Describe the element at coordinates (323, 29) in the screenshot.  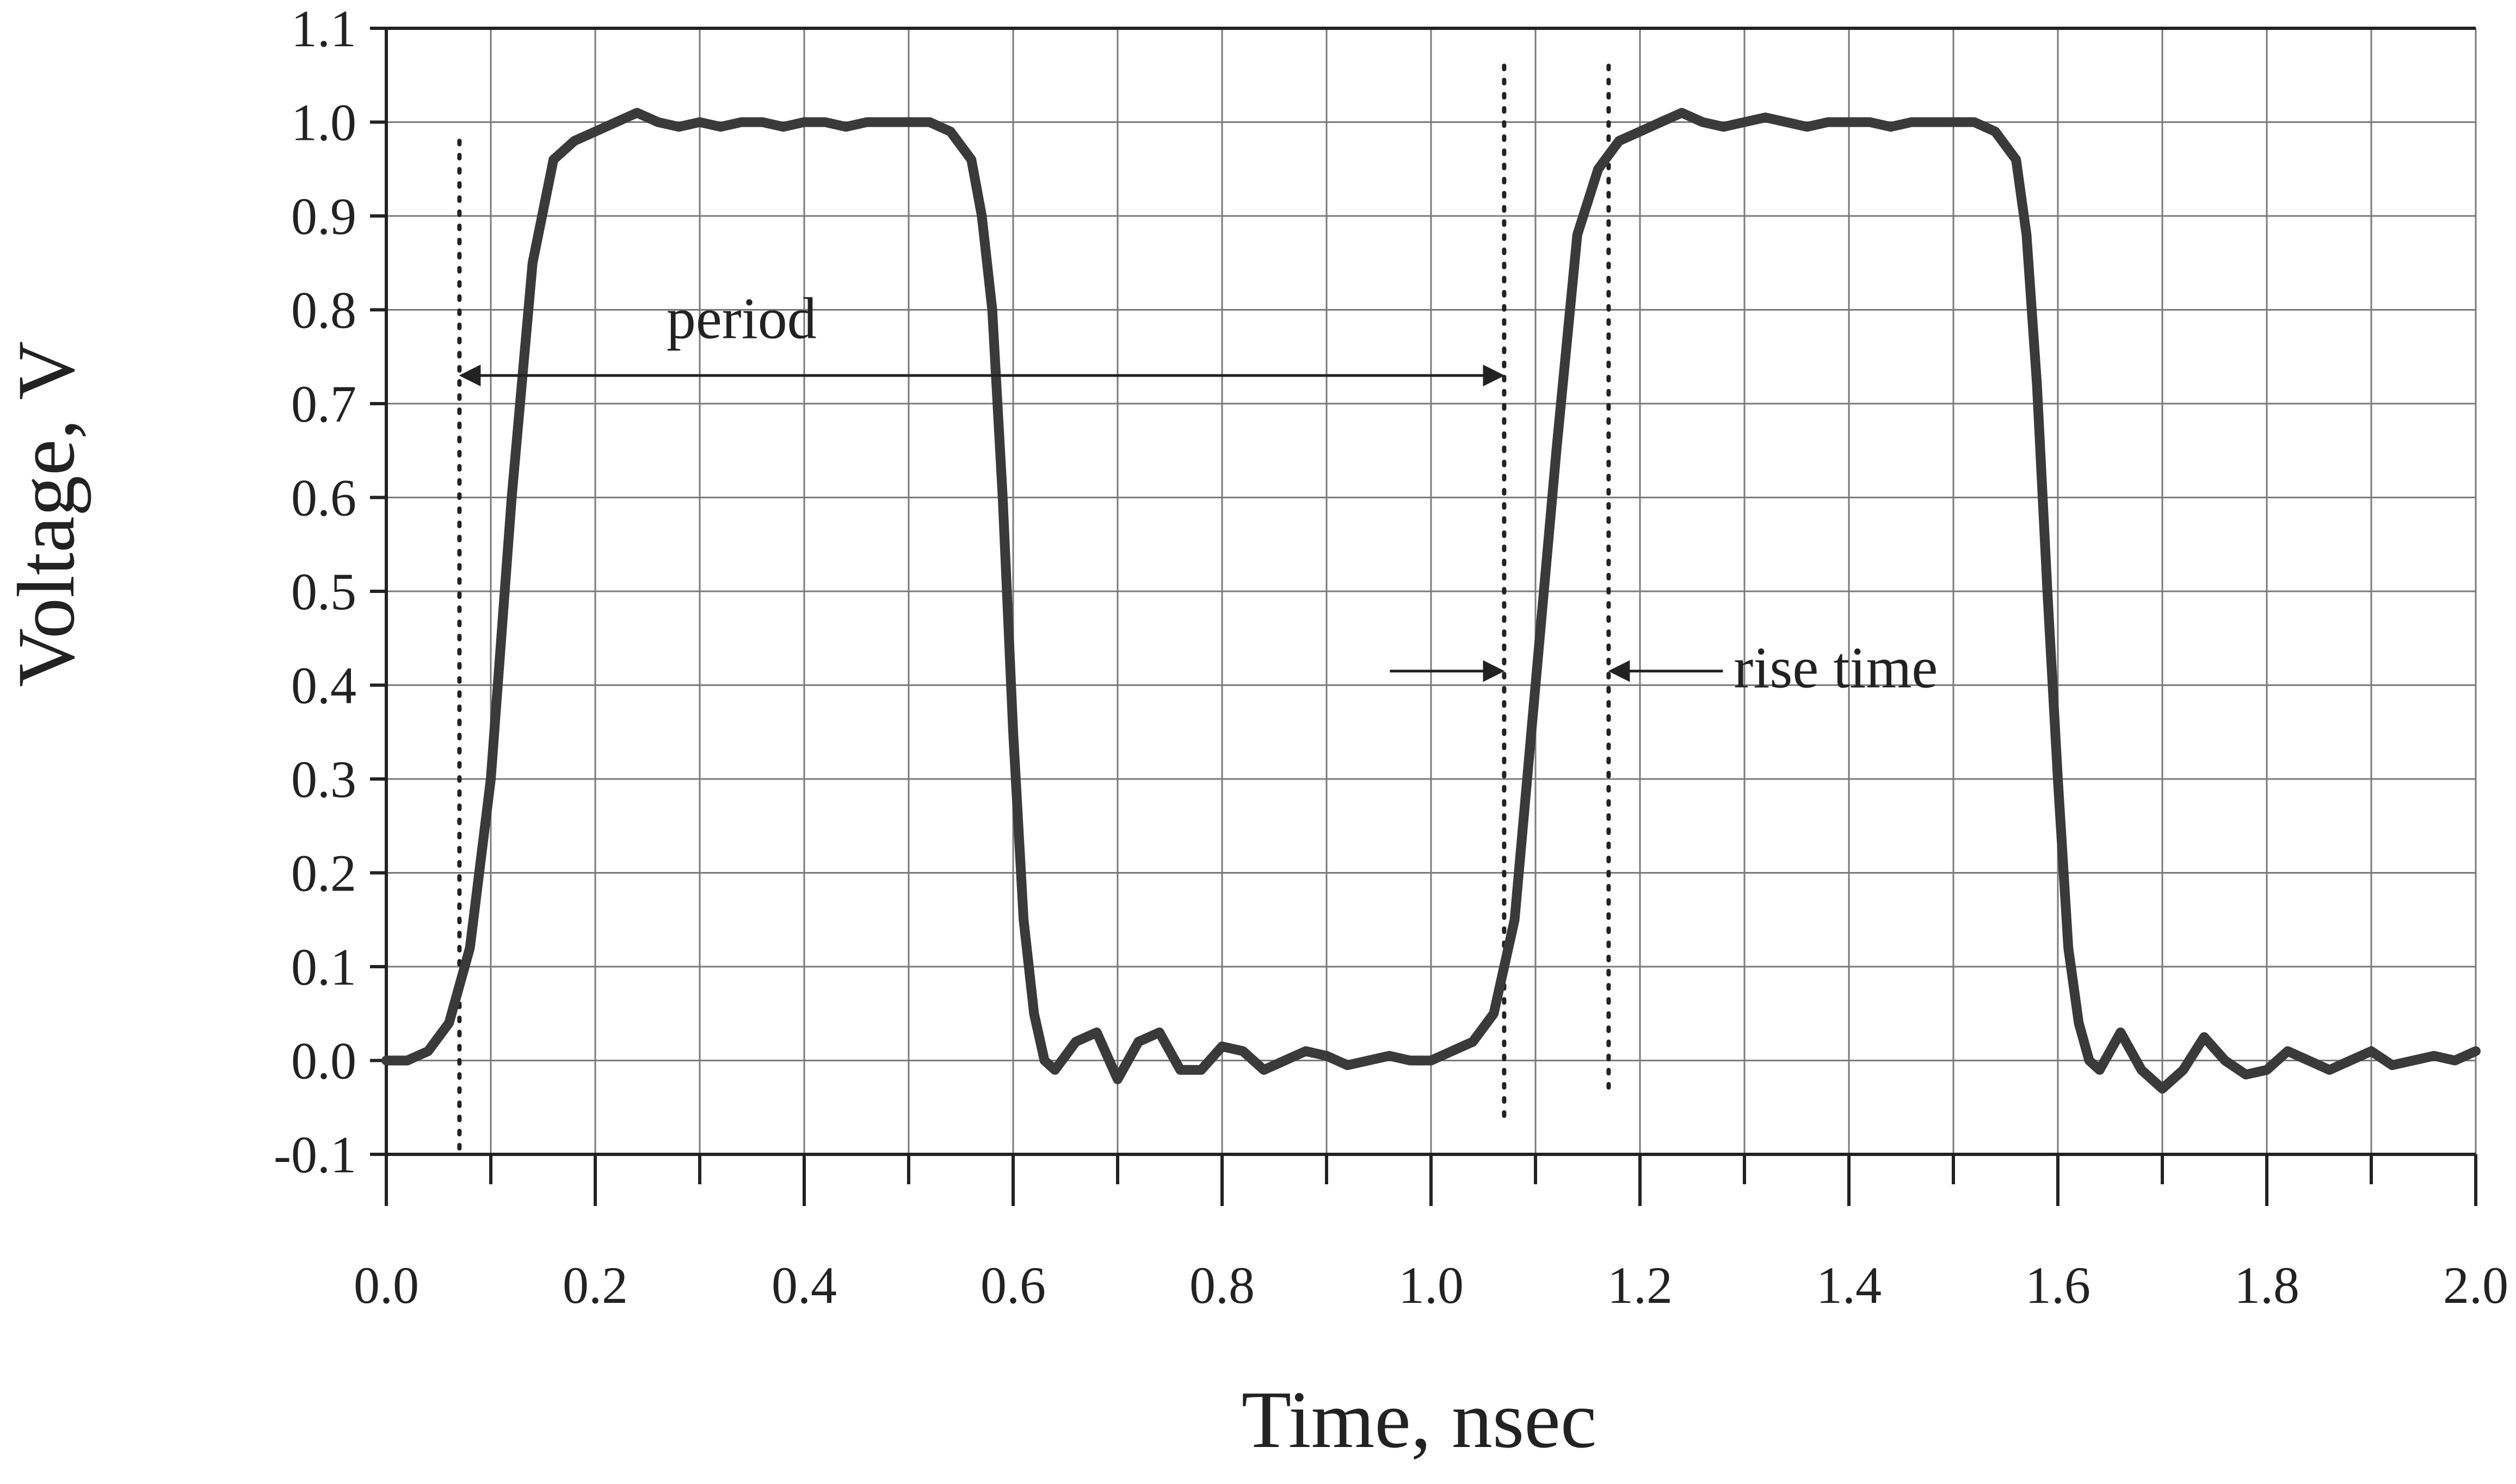
I see `y-tick-label: 1.1` at that location.